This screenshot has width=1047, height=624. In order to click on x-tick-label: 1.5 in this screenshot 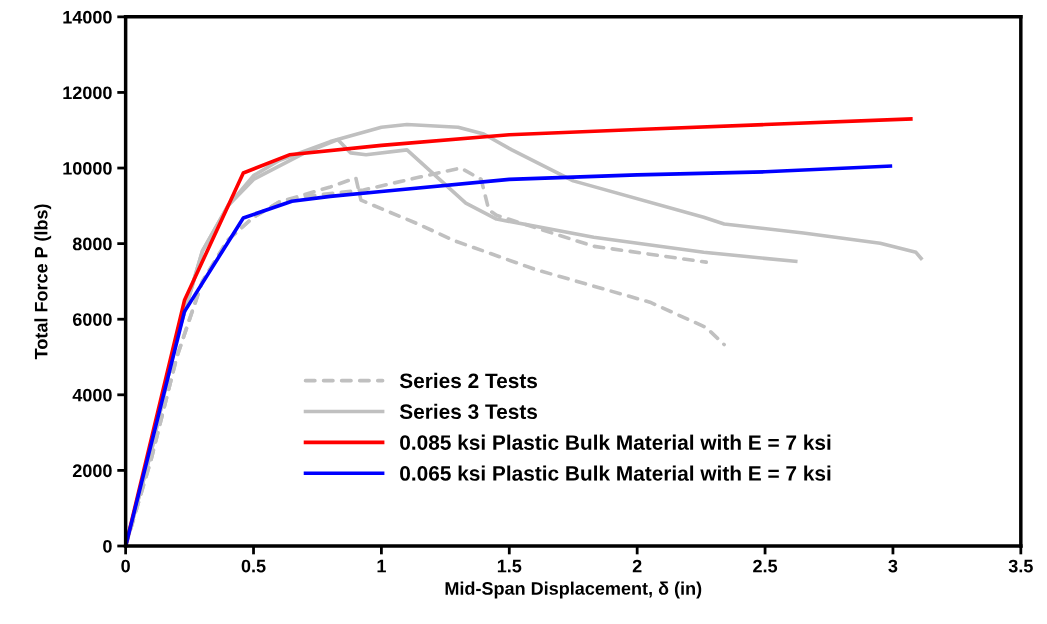, I will do `click(509, 566)`.